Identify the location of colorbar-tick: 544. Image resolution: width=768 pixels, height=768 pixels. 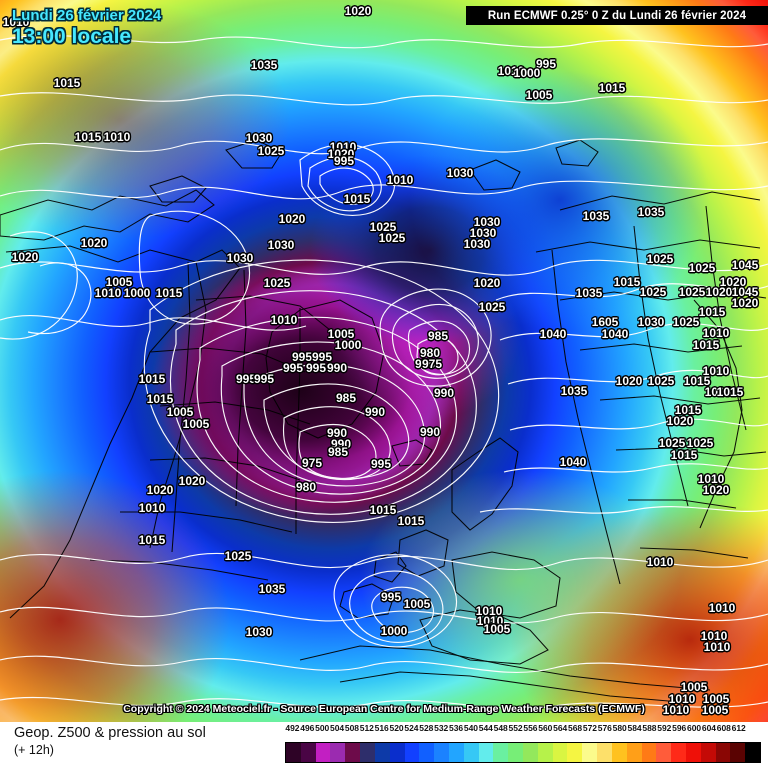
(485, 728).